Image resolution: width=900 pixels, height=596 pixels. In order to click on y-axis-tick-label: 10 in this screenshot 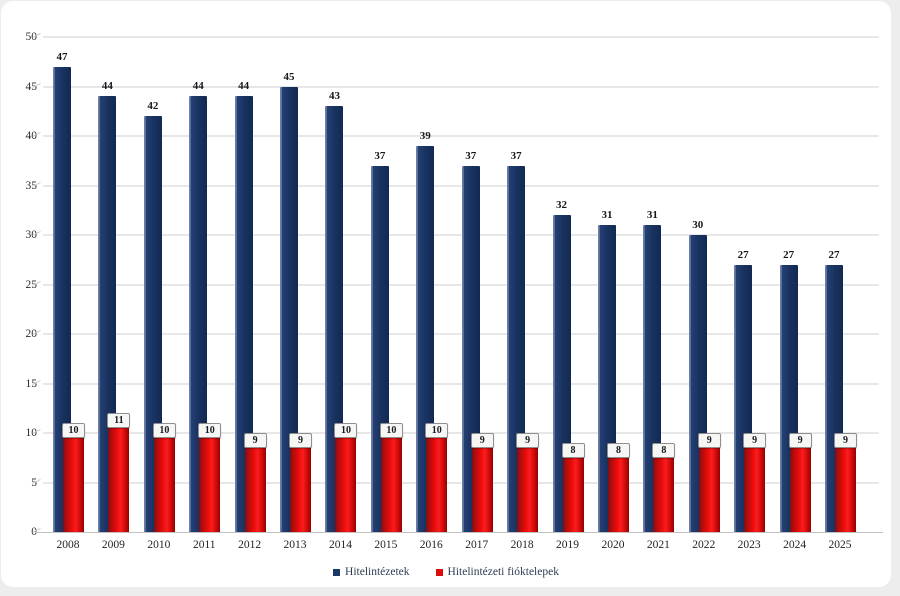, I will do `click(31, 433)`.